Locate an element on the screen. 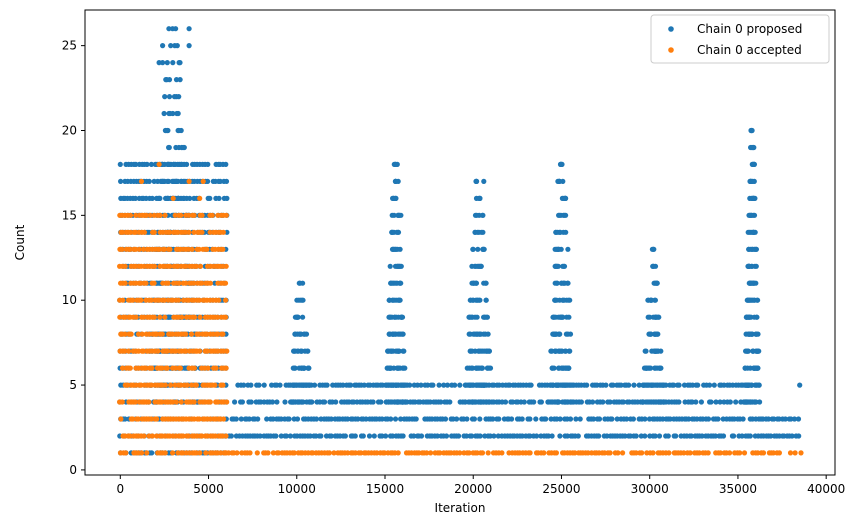 This screenshot has width=854, height=525. y-tick-label: 15 is located at coordinates (69, 215).